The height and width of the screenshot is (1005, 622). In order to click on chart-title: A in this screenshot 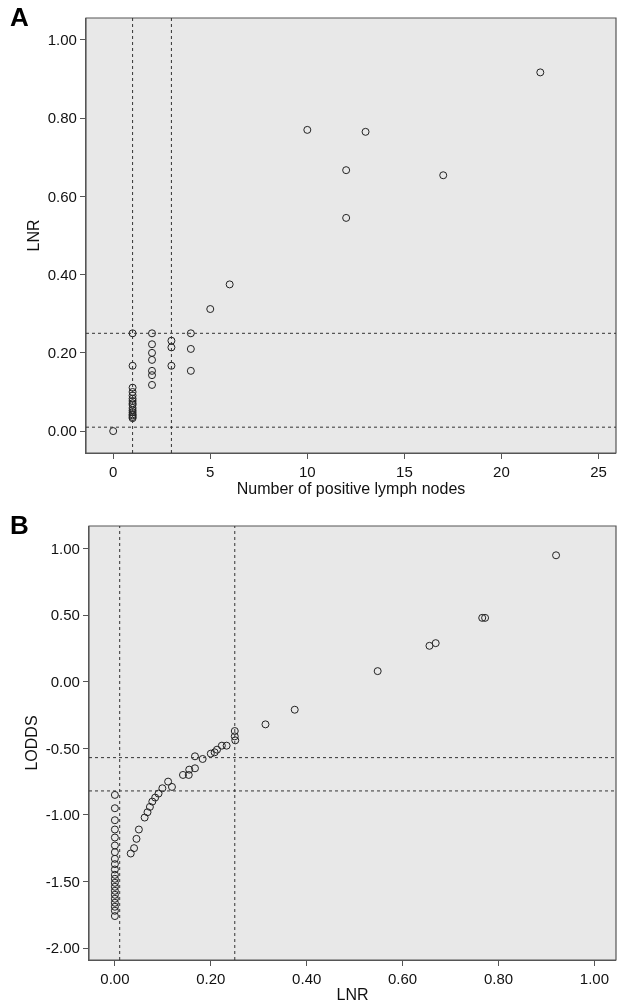, I will do `click(19, 17)`.